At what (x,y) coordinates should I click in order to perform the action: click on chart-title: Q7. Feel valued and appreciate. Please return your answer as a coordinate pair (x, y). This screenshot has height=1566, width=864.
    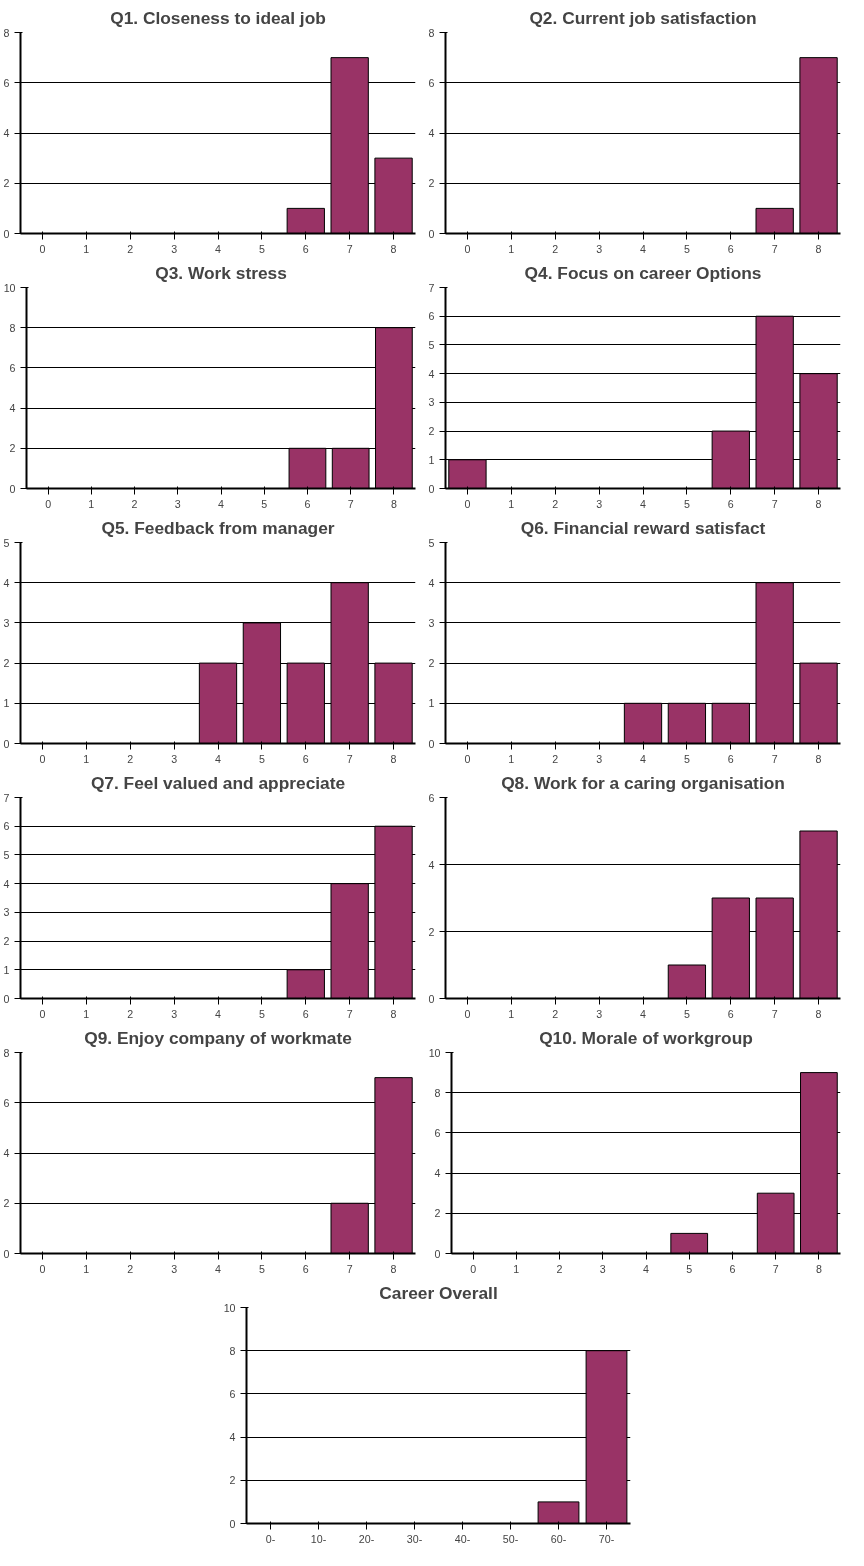
    Looking at the image, I should click on (218, 782).